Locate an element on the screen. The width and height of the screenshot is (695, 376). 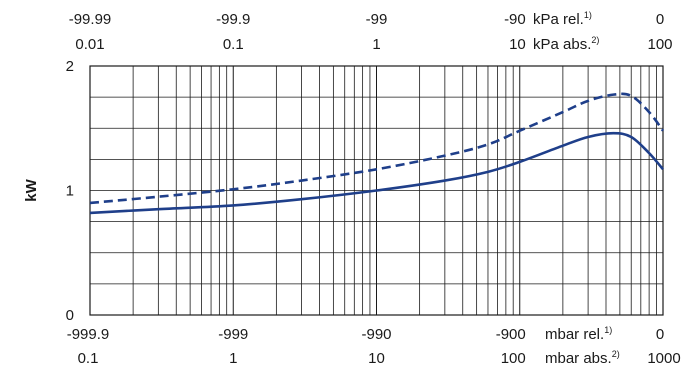
top-tick-label: -99.99 is located at coordinates (90, 19).